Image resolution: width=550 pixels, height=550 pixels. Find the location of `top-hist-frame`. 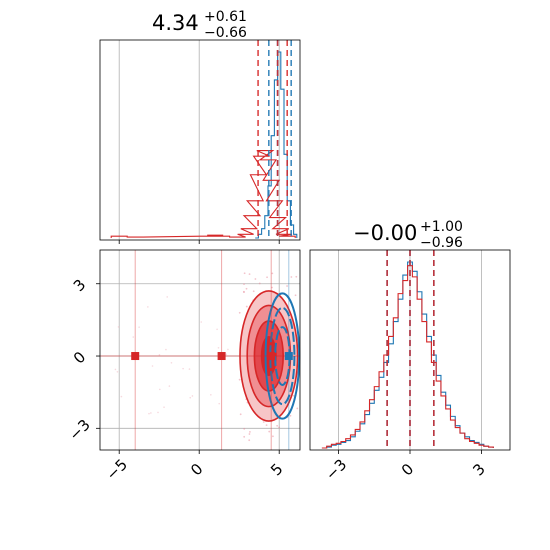

top-hist-frame is located at coordinates (200, 140).